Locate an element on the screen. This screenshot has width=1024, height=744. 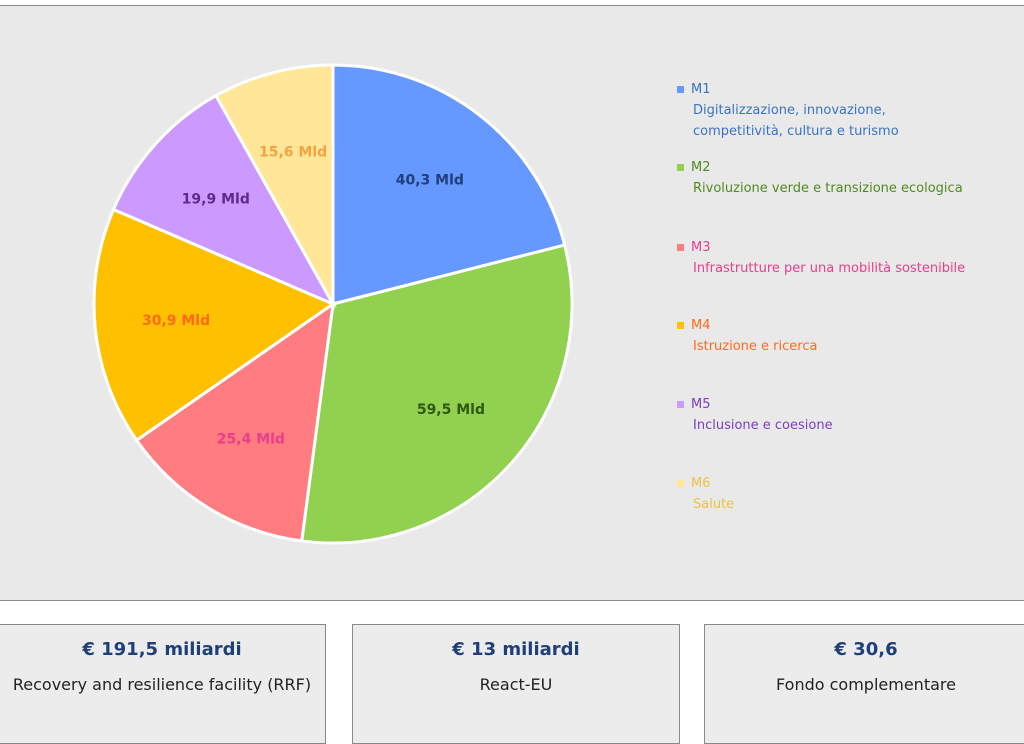
fund-label: Recovery and resilience facility (RRF) is located at coordinates (162, 684).